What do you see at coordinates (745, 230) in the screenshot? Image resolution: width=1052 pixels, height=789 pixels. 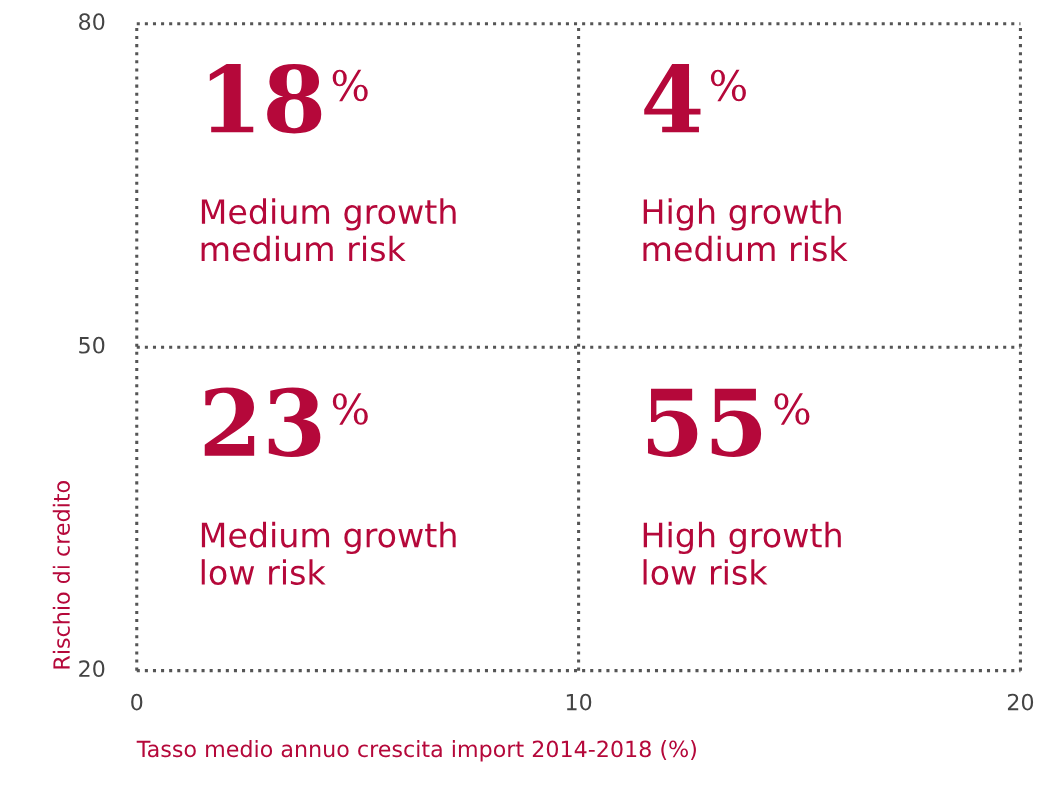 I see `category-label: High growth medium risk` at bounding box center [745, 230].